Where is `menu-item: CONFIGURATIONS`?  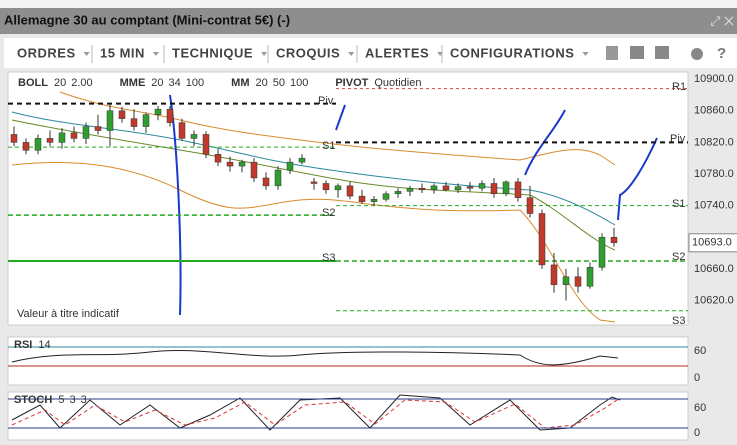 menu-item: CONFIGURATIONS is located at coordinates (512, 52).